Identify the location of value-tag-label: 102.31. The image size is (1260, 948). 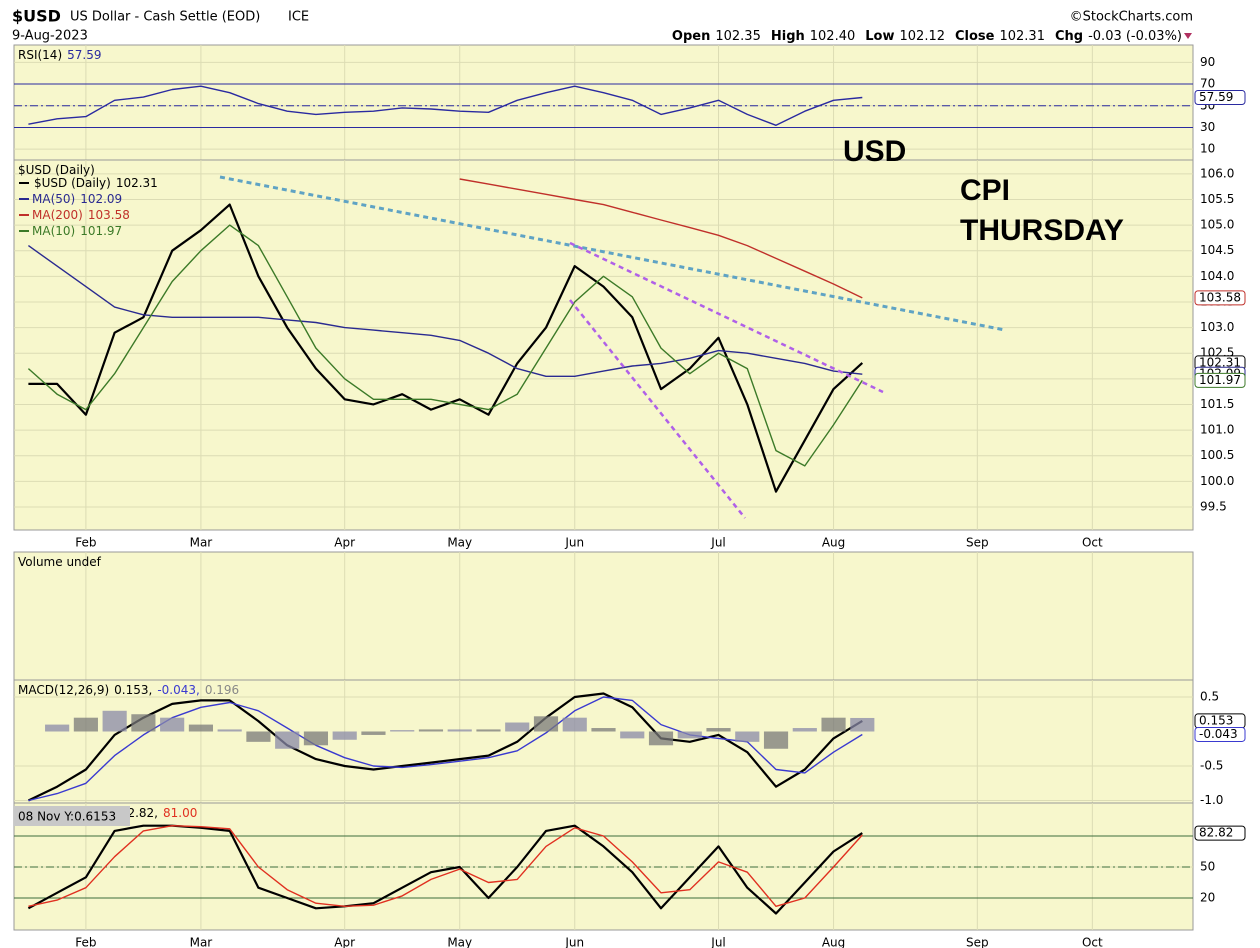
(1220, 362).